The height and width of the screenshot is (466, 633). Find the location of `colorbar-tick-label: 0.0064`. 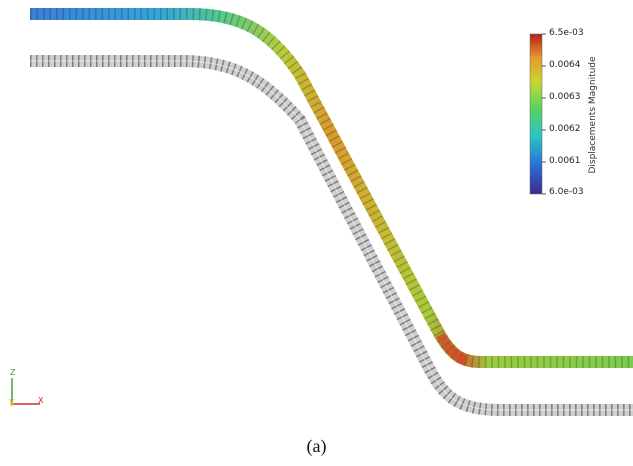

colorbar-tick-label: 0.0064 is located at coordinates (565, 65).